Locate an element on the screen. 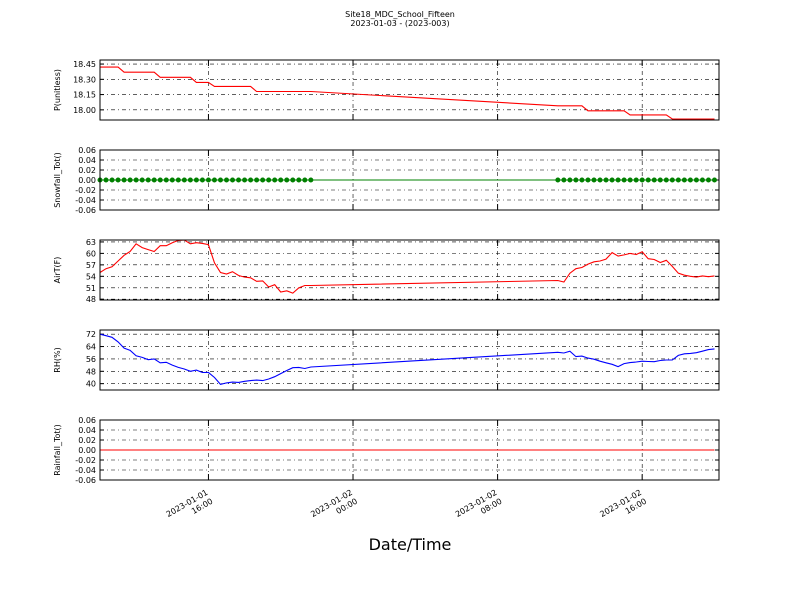  y-tick-label: 54 is located at coordinates (91, 276).